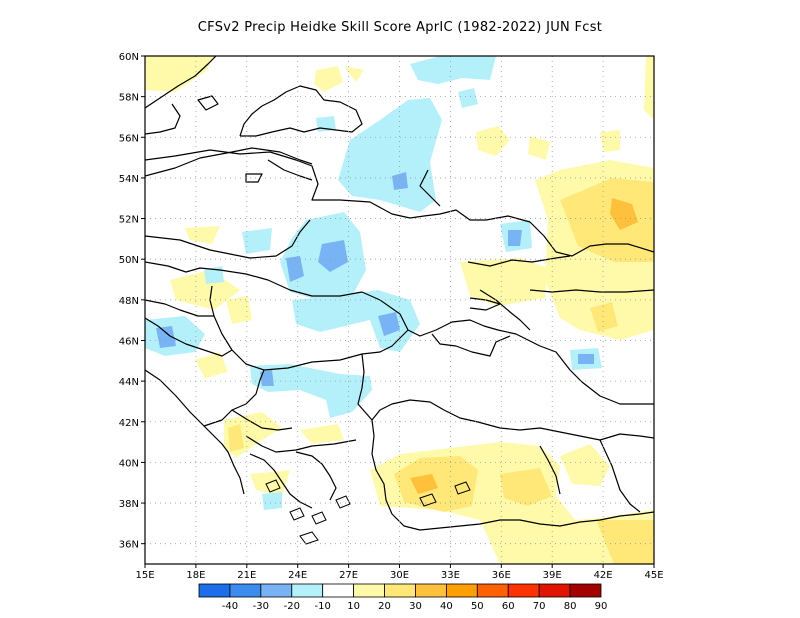 Image resolution: width=800 pixels, height=618 pixels. I want to click on colorbar-label: -40, so click(230, 606).